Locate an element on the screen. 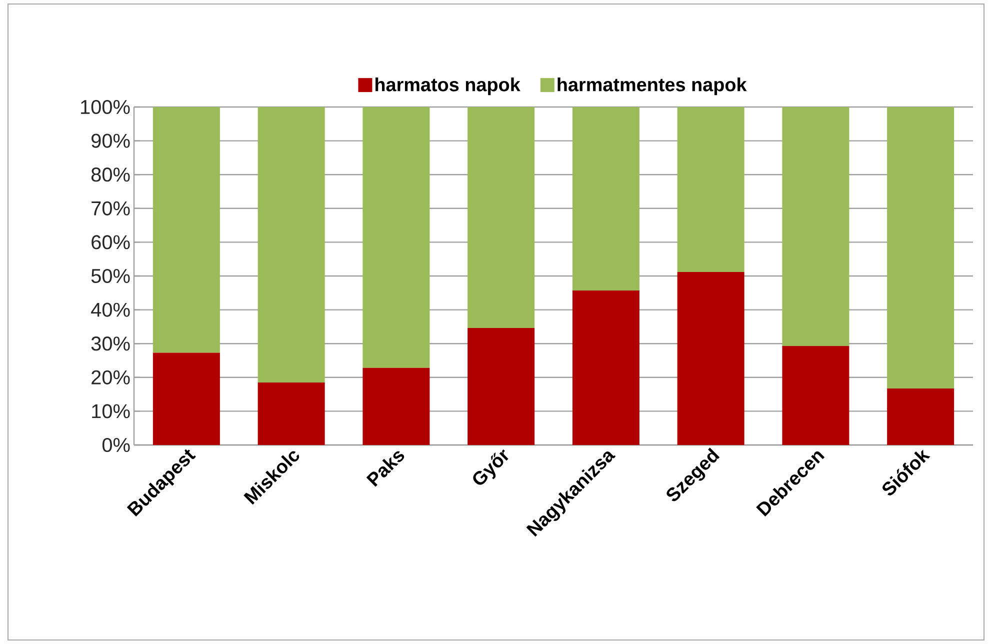 Image resolution: width=990 pixels, height=644 pixels. y-tick-label: 90% is located at coordinates (111, 141).